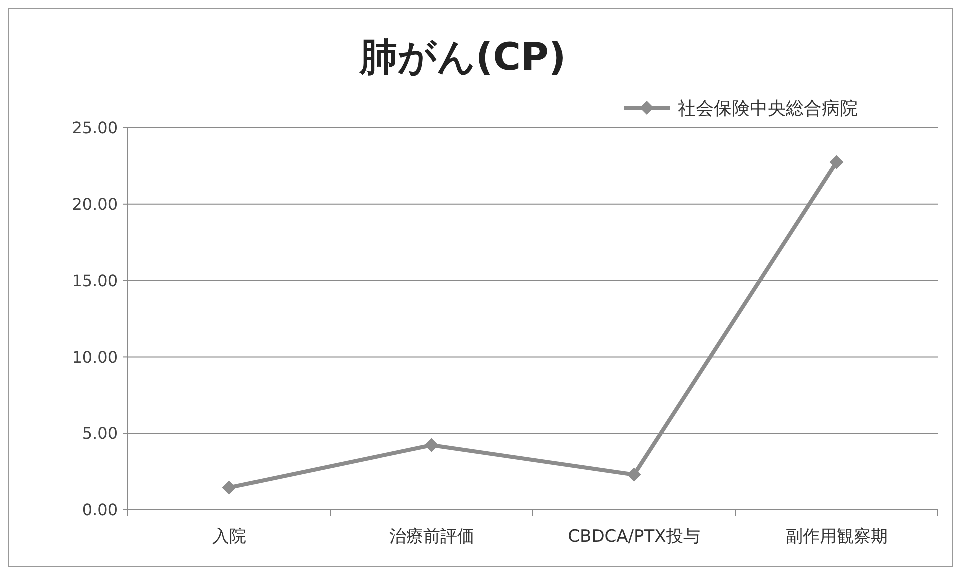 The image size is (962, 576). Describe the element at coordinates (95, 204) in the screenshot. I see `y-tick-label: 20.00` at that location.